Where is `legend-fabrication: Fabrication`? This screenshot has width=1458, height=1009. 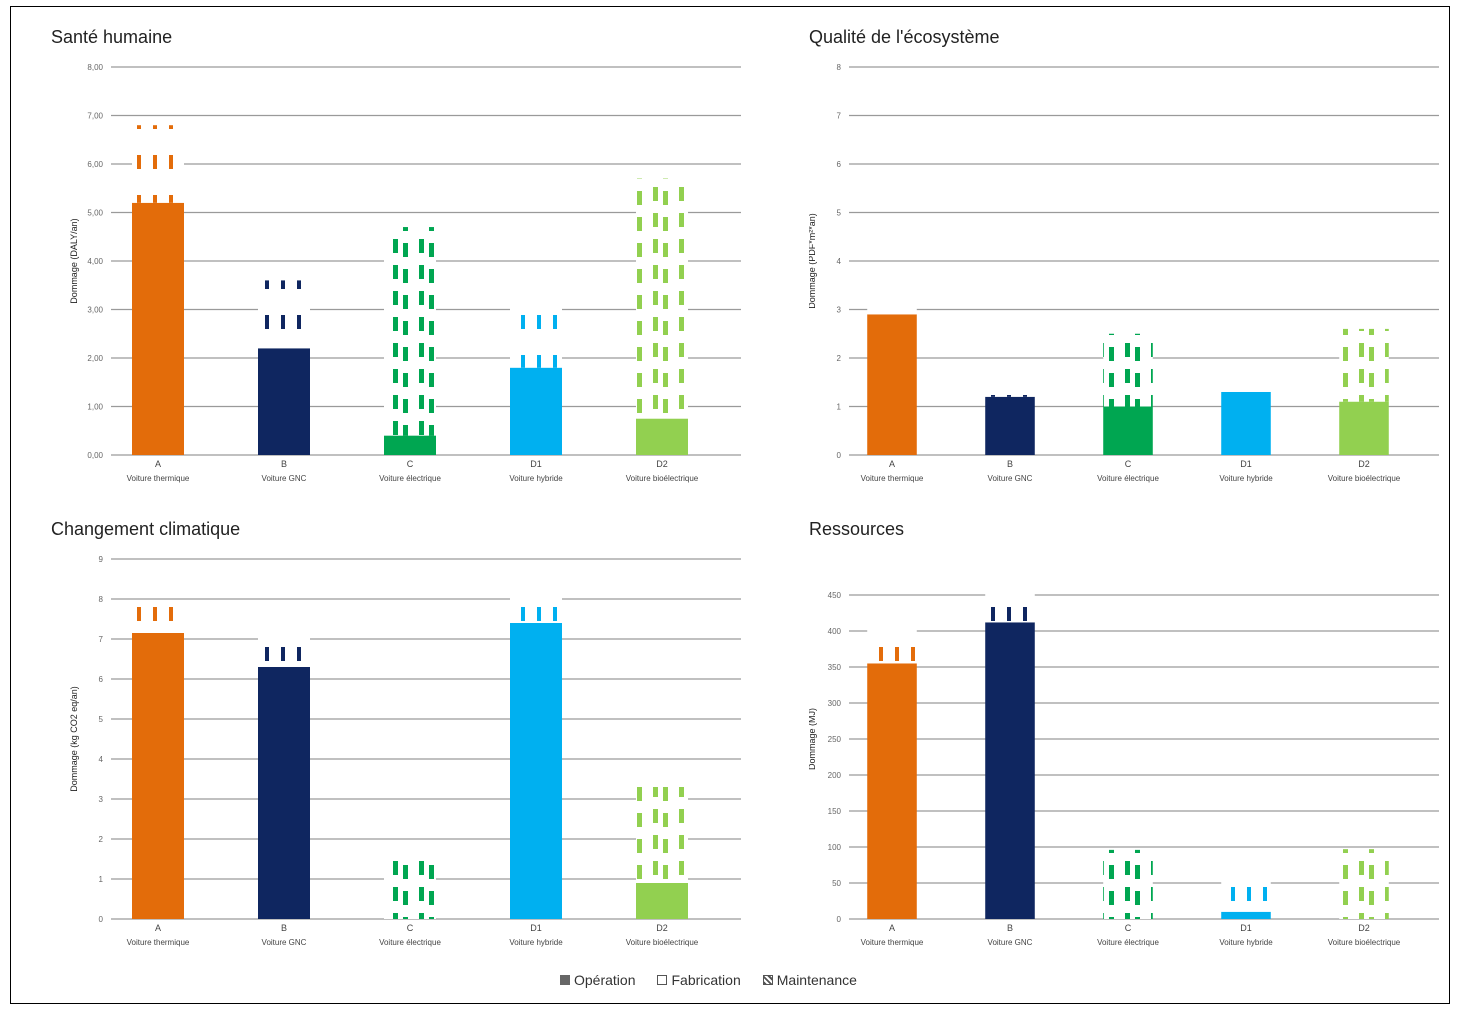
legend-fabrication: Fabrication is located at coordinates (699, 980).